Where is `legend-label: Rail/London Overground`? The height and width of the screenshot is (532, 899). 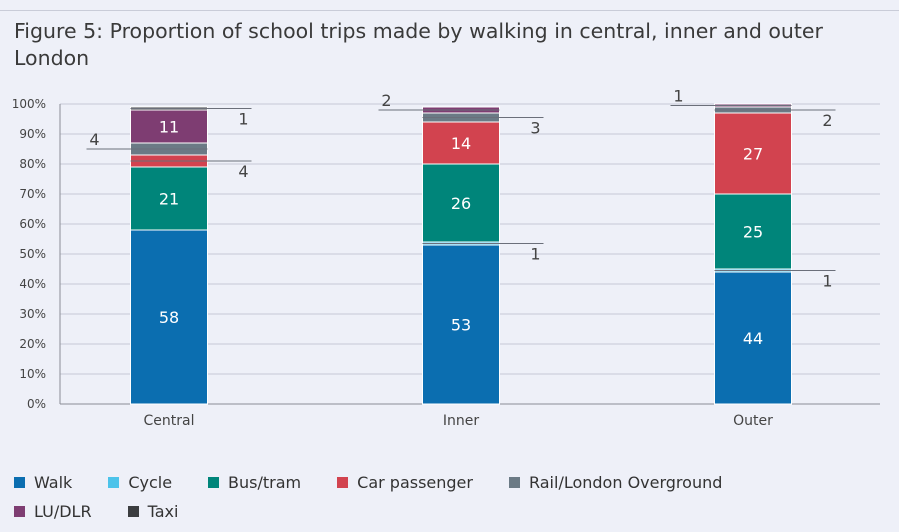 legend-label: Rail/London Overground is located at coordinates (625, 482).